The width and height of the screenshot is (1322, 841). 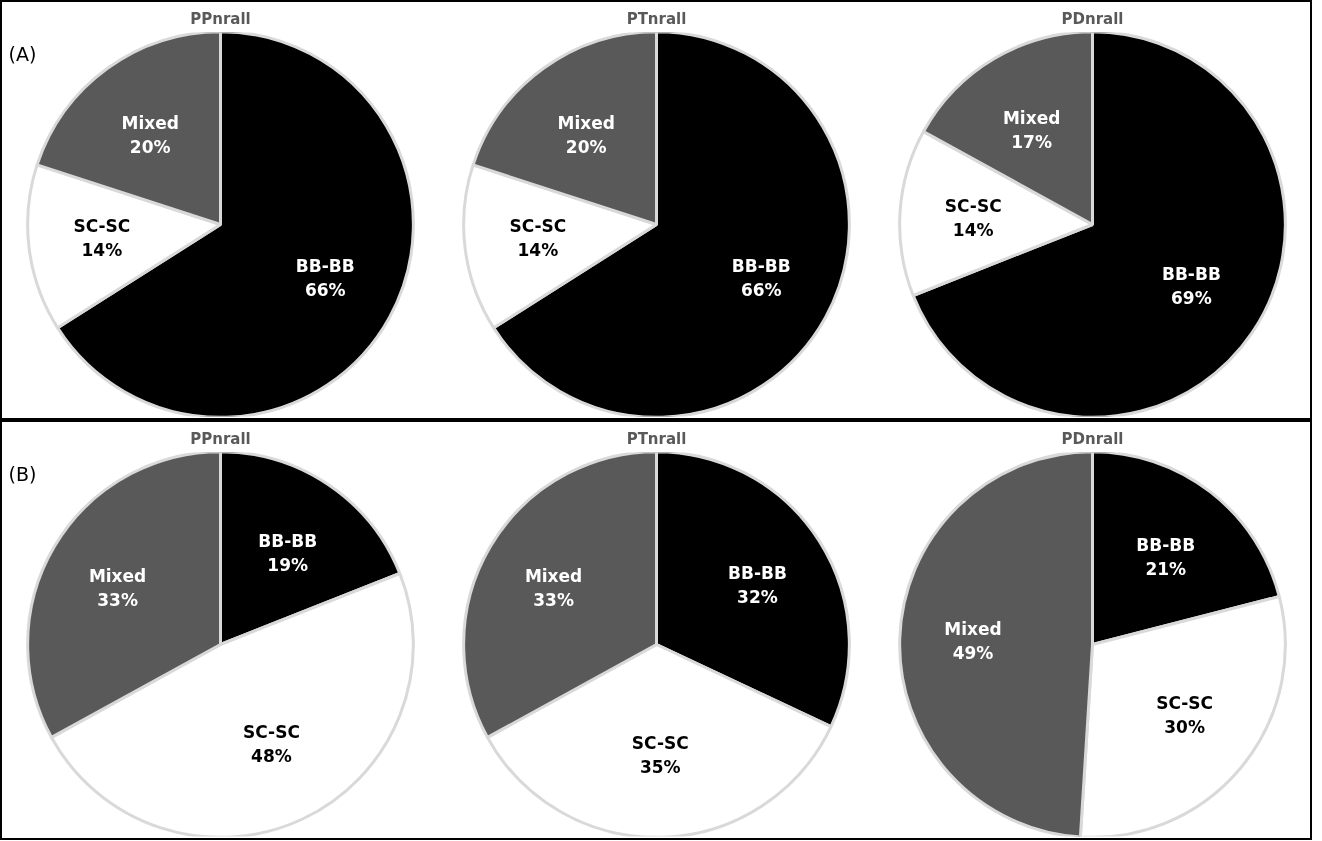 What do you see at coordinates (22, 53) in the screenshot?
I see `text: (A)` at bounding box center [22, 53].